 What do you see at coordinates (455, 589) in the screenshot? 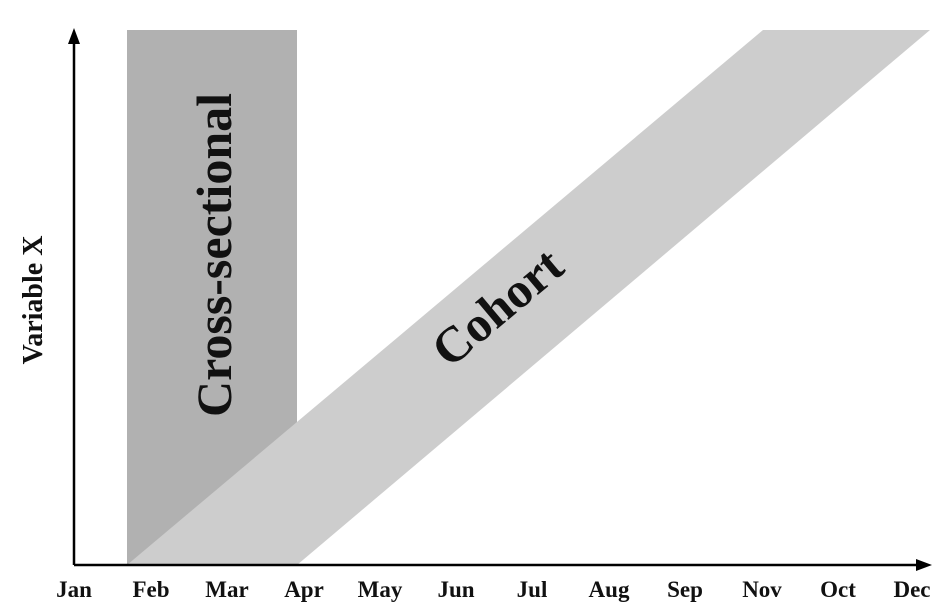
I see `x-tick-label: Jun` at bounding box center [455, 589].